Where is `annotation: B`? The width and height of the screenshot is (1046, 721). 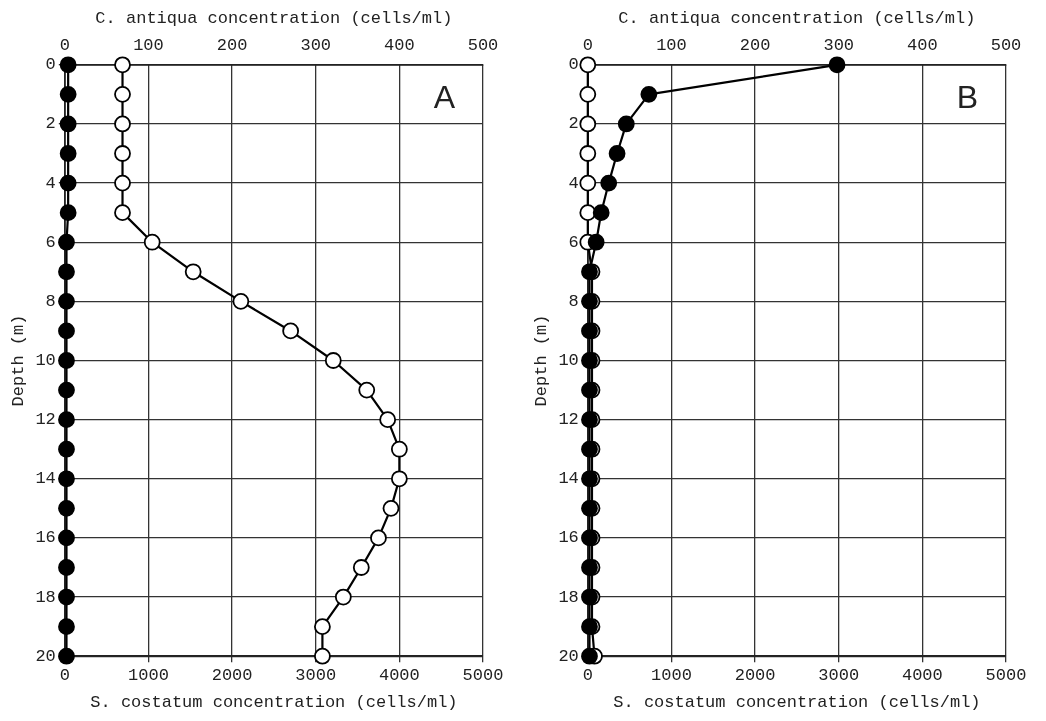
annotation: B is located at coordinates (967, 96).